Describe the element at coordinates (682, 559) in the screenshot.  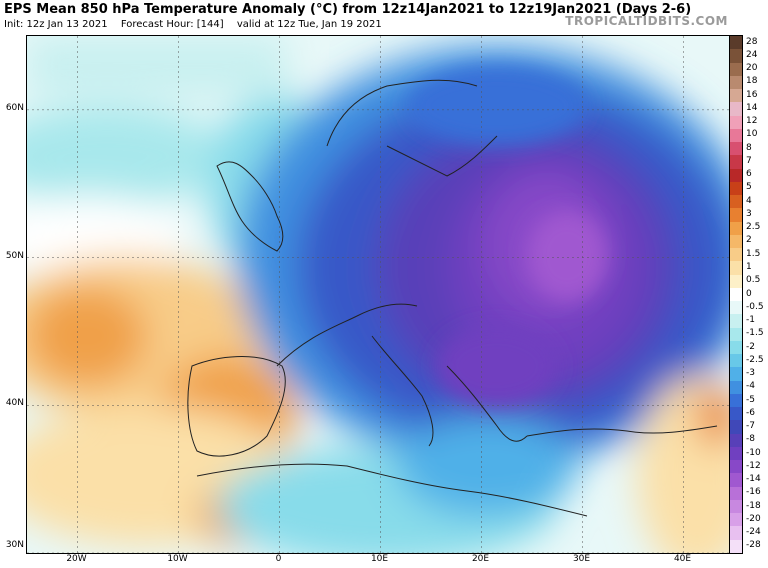
I see `lon-label: 40E` at that location.